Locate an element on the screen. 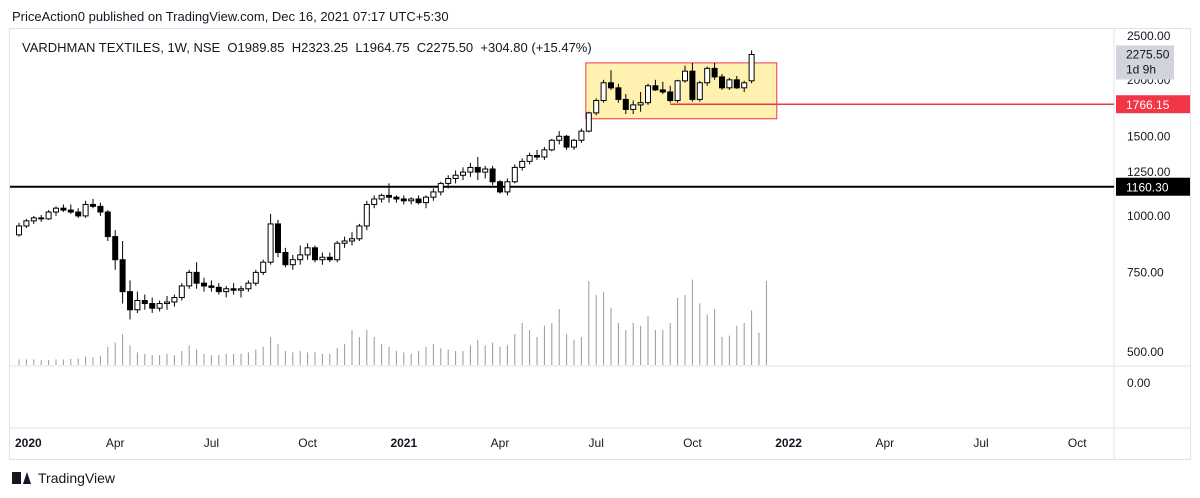 The width and height of the screenshot is (1200, 498). price-tick-label: 750.00 is located at coordinates (1145, 272).